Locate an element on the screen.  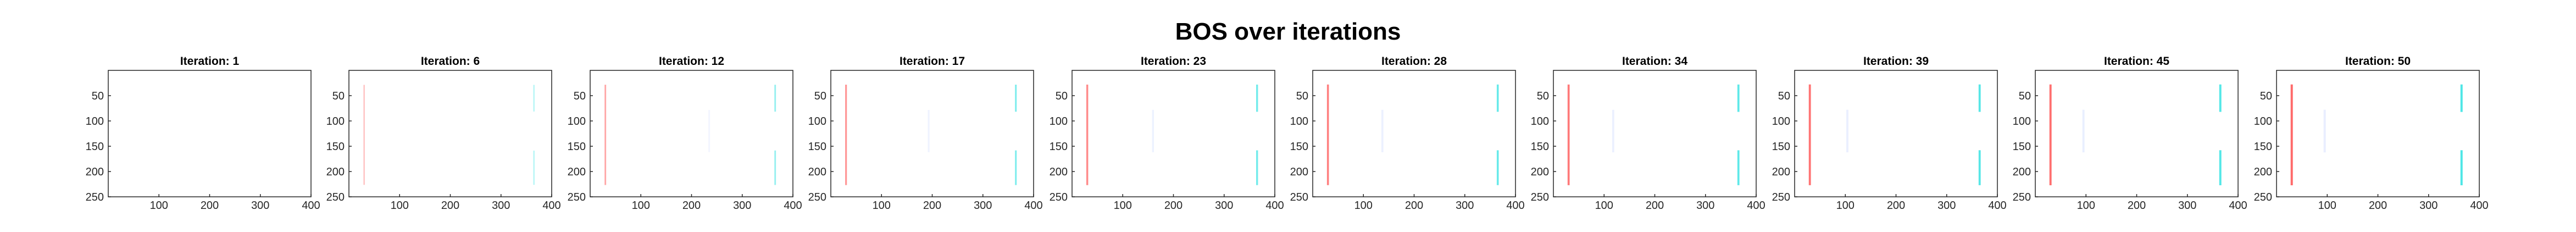
panel-8: Iteration: 39 100 200 300 400 50 100 150 200 250 is located at coordinates (1889, 133).